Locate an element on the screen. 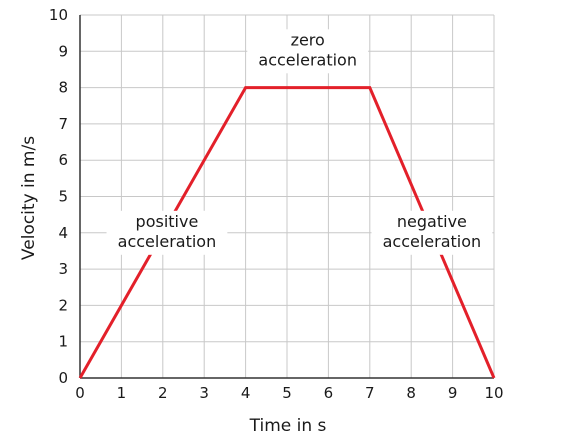 Image resolution: width=584 pixels, height=441 pixels. x-tick-label: 10 is located at coordinates (493, 393).